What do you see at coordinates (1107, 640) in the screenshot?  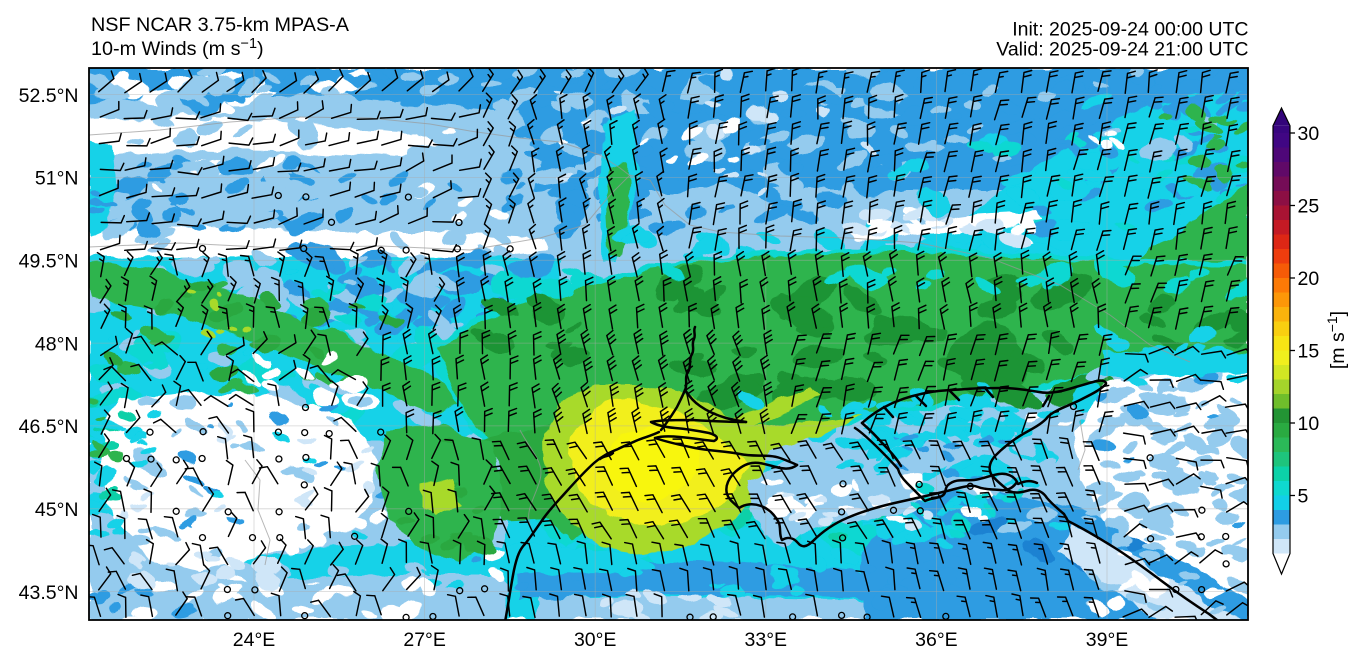 I see `svg-text: 39°E` at bounding box center [1107, 640].